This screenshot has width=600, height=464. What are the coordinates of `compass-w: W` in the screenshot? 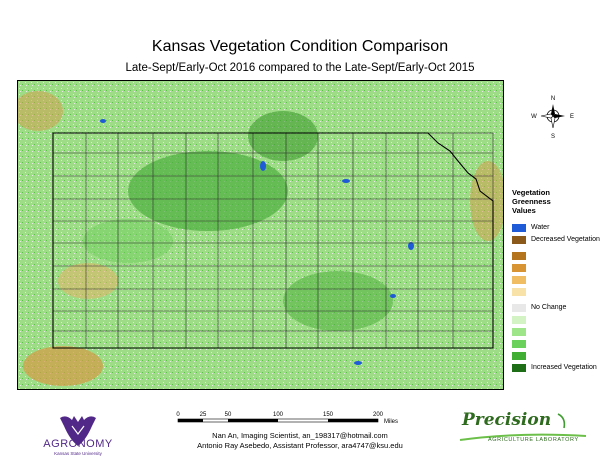 It's located at (534, 117).